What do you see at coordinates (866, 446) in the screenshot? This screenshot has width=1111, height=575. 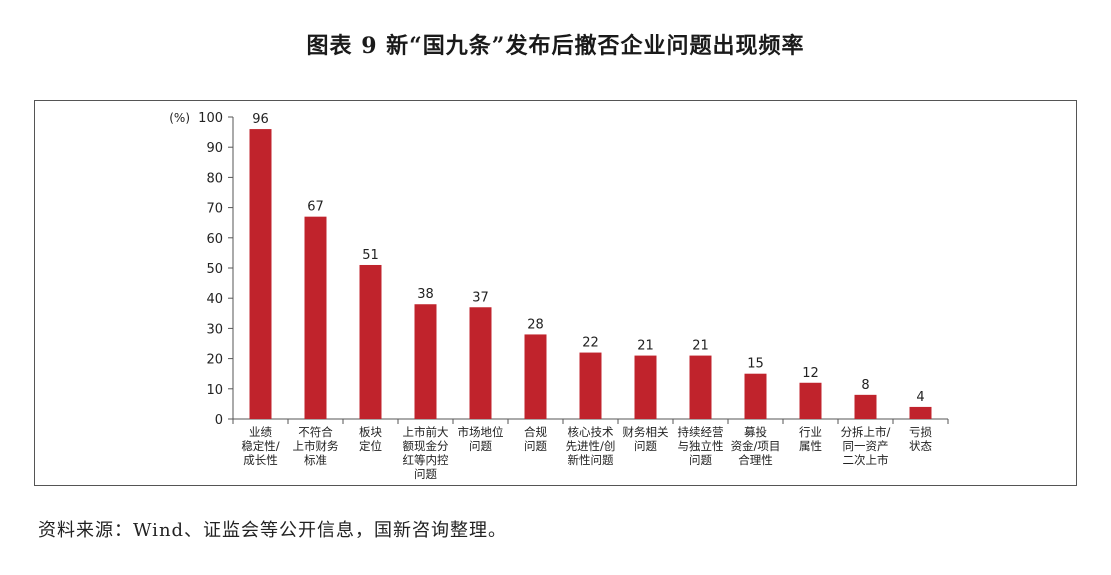 I see `x-tick-label: 分拆上市/同一资产二次上市` at bounding box center [866, 446].